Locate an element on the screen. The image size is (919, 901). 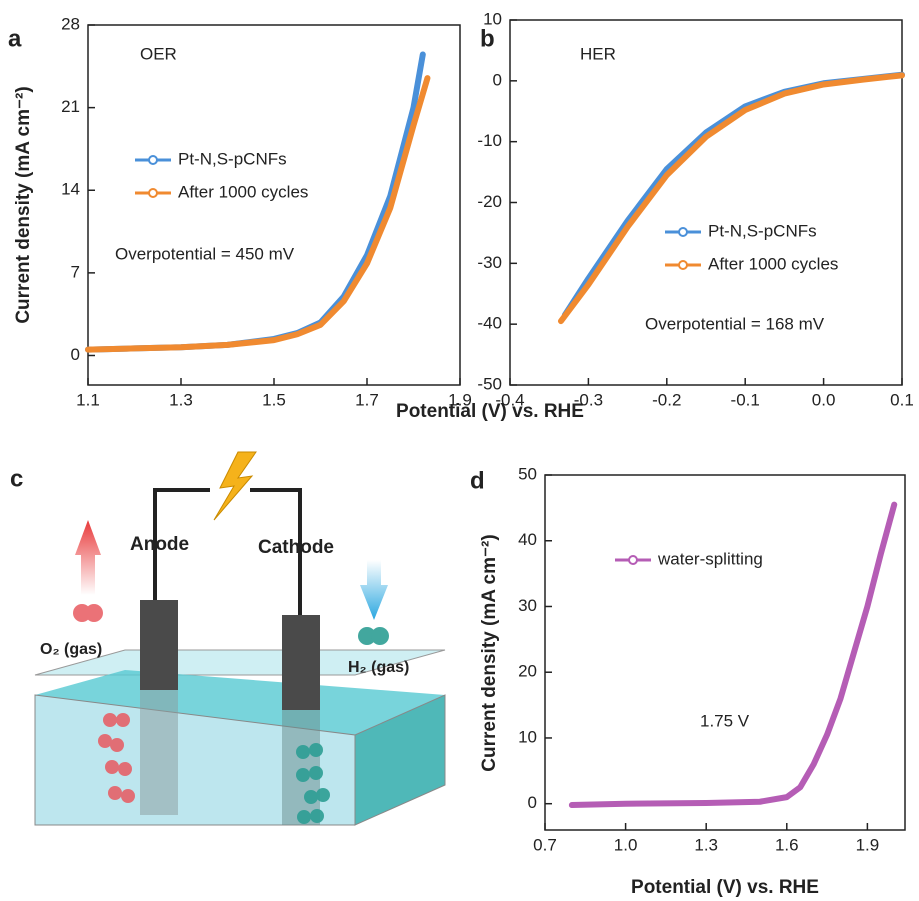
x-tick-label: 1.0 is located at coordinates (626, 844).